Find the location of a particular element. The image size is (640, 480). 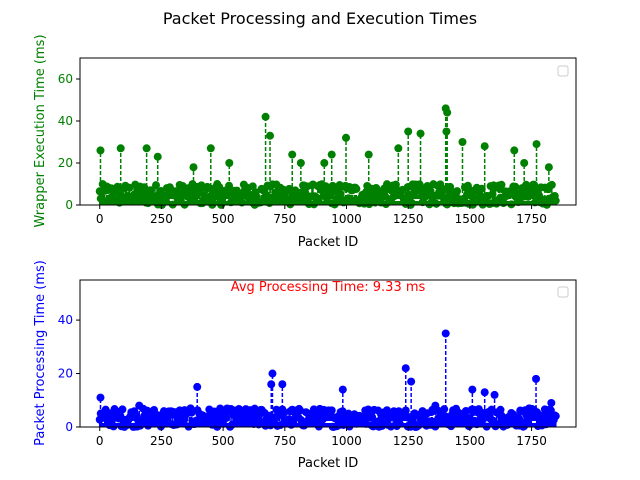

bottom-x-axis-label: Packet ID is located at coordinates (328, 463).